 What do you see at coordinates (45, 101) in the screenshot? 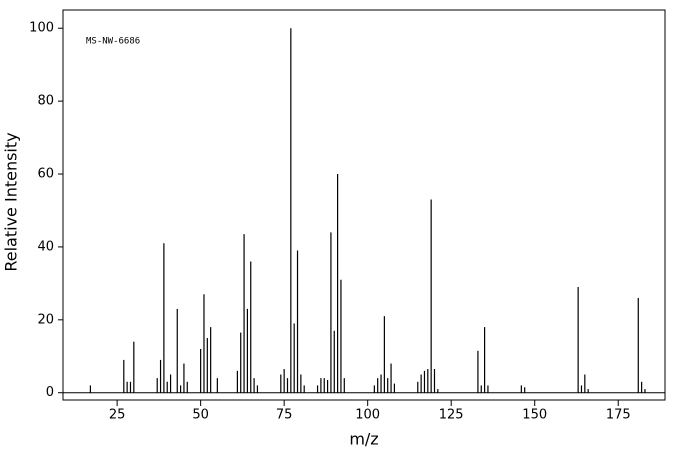
I see `y-tick-label: 80` at bounding box center [45, 101].